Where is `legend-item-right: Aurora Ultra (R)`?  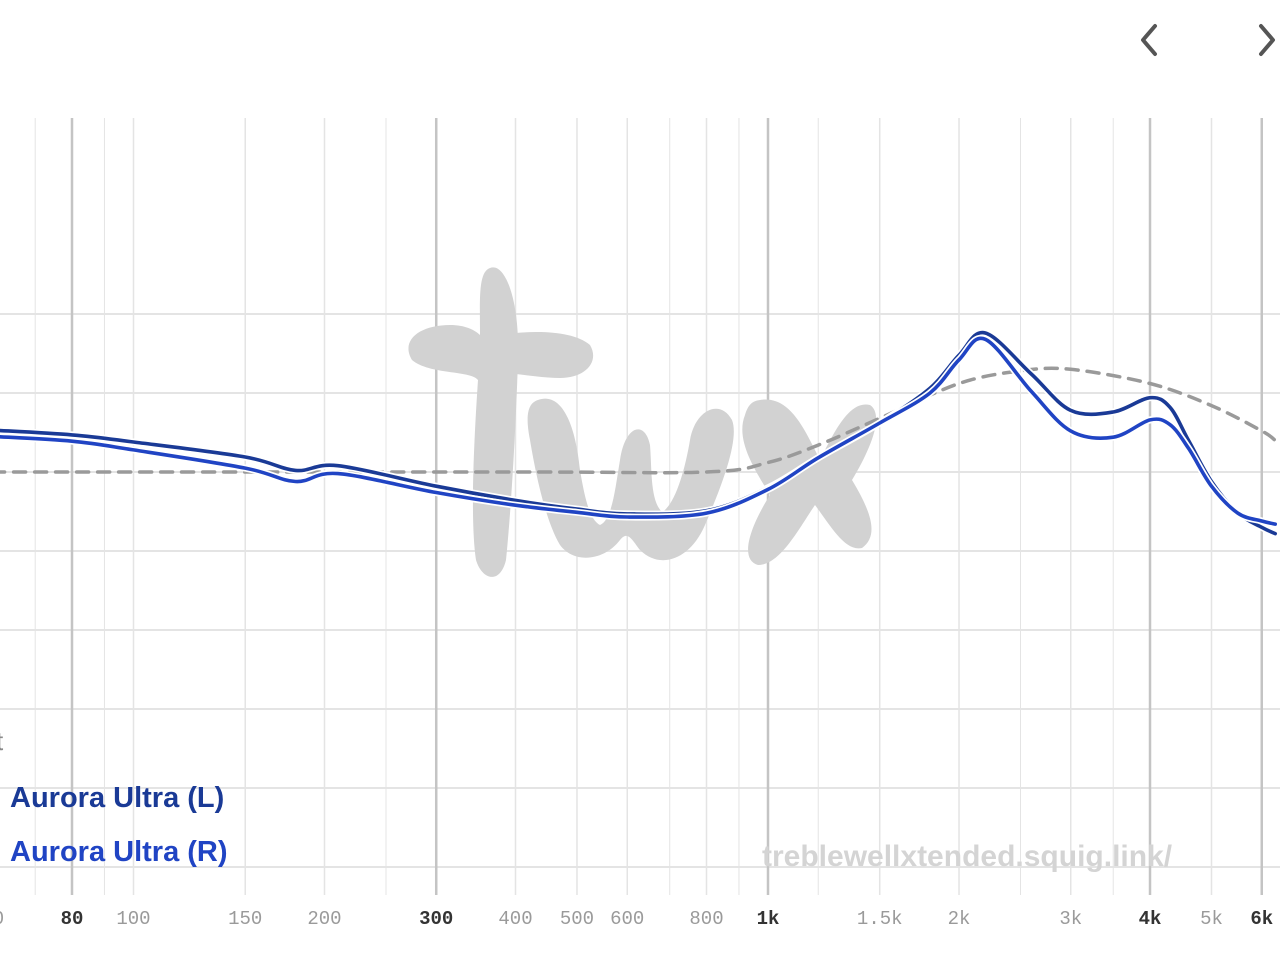
legend-item-right: Aurora Ultra (R) is located at coordinates (119, 852).